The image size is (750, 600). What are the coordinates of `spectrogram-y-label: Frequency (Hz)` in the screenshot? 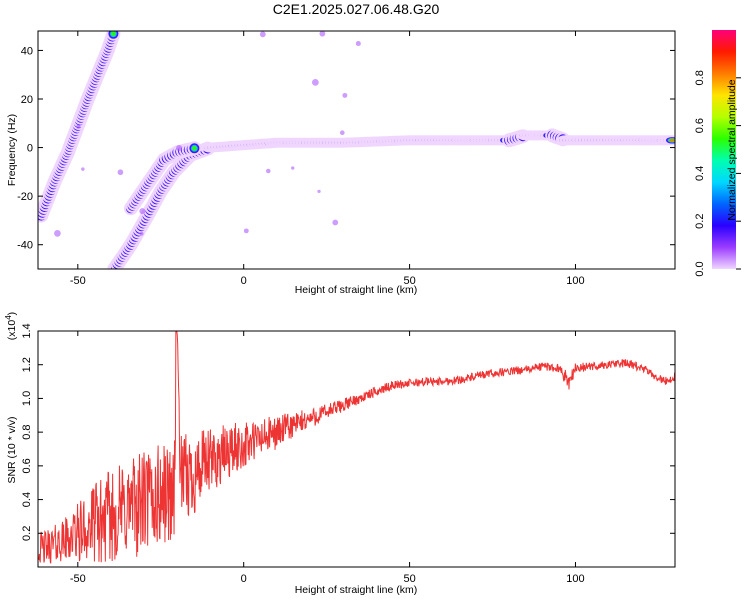 It's located at (12, 150).